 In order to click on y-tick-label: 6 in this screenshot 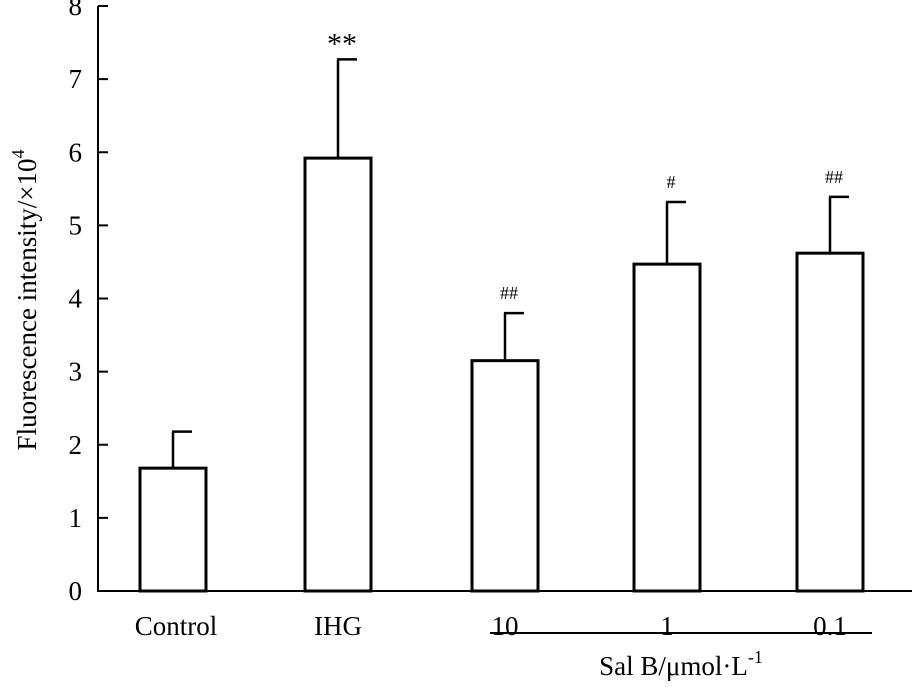, I will do `click(76, 152)`.